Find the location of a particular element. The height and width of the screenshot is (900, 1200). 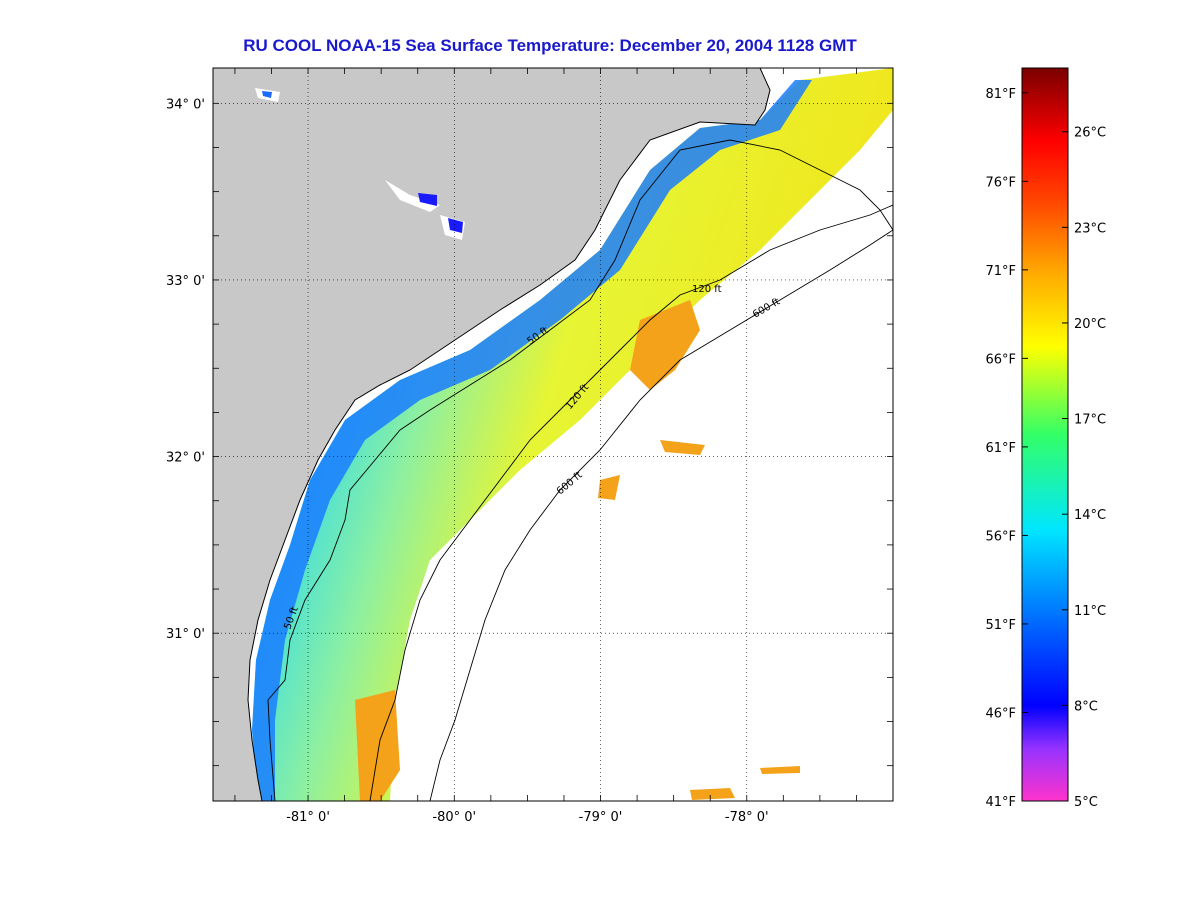

colorbar-label-c: 17°C is located at coordinates (1090, 420).